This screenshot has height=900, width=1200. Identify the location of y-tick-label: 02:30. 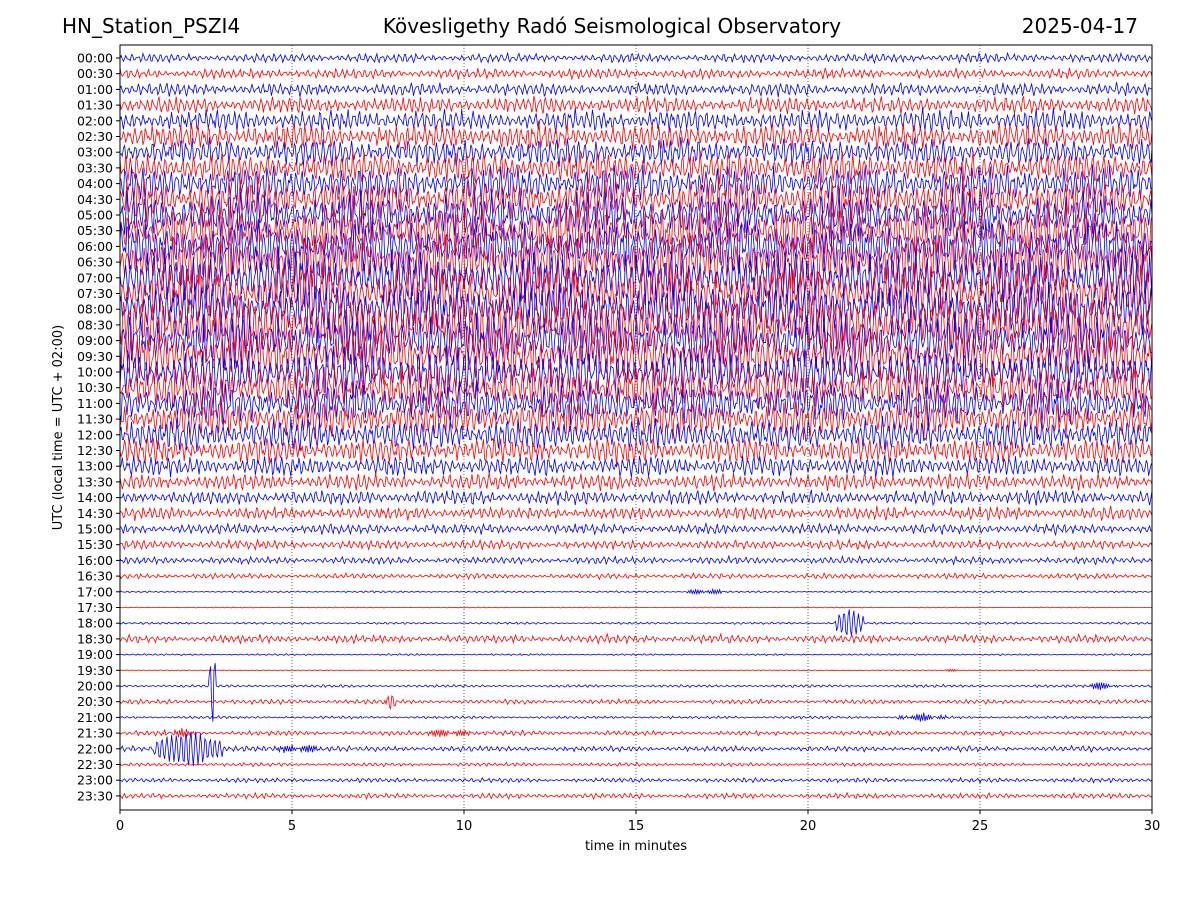
(95, 136).